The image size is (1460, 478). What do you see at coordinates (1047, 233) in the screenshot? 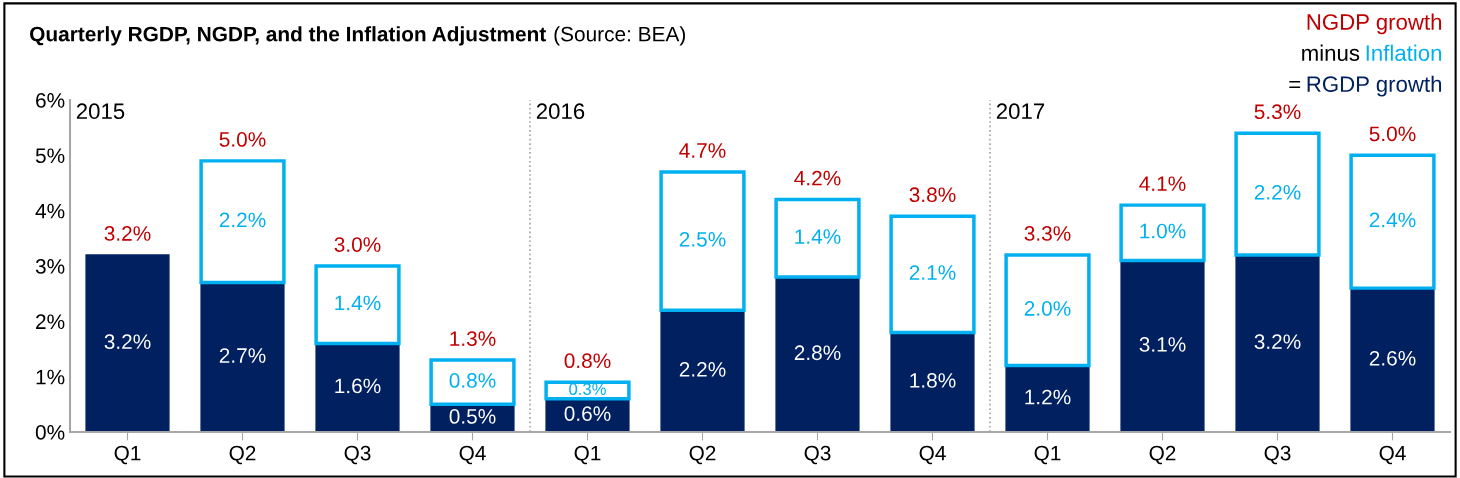
I see `total-label: 3.3%` at bounding box center [1047, 233].